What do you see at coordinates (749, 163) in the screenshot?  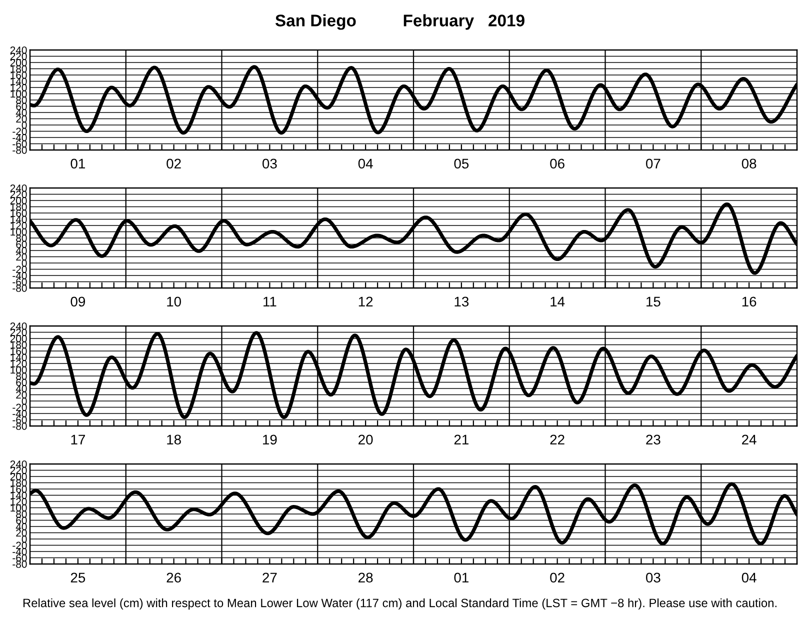 I see `x-tick-label: 08` at bounding box center [749, 163].